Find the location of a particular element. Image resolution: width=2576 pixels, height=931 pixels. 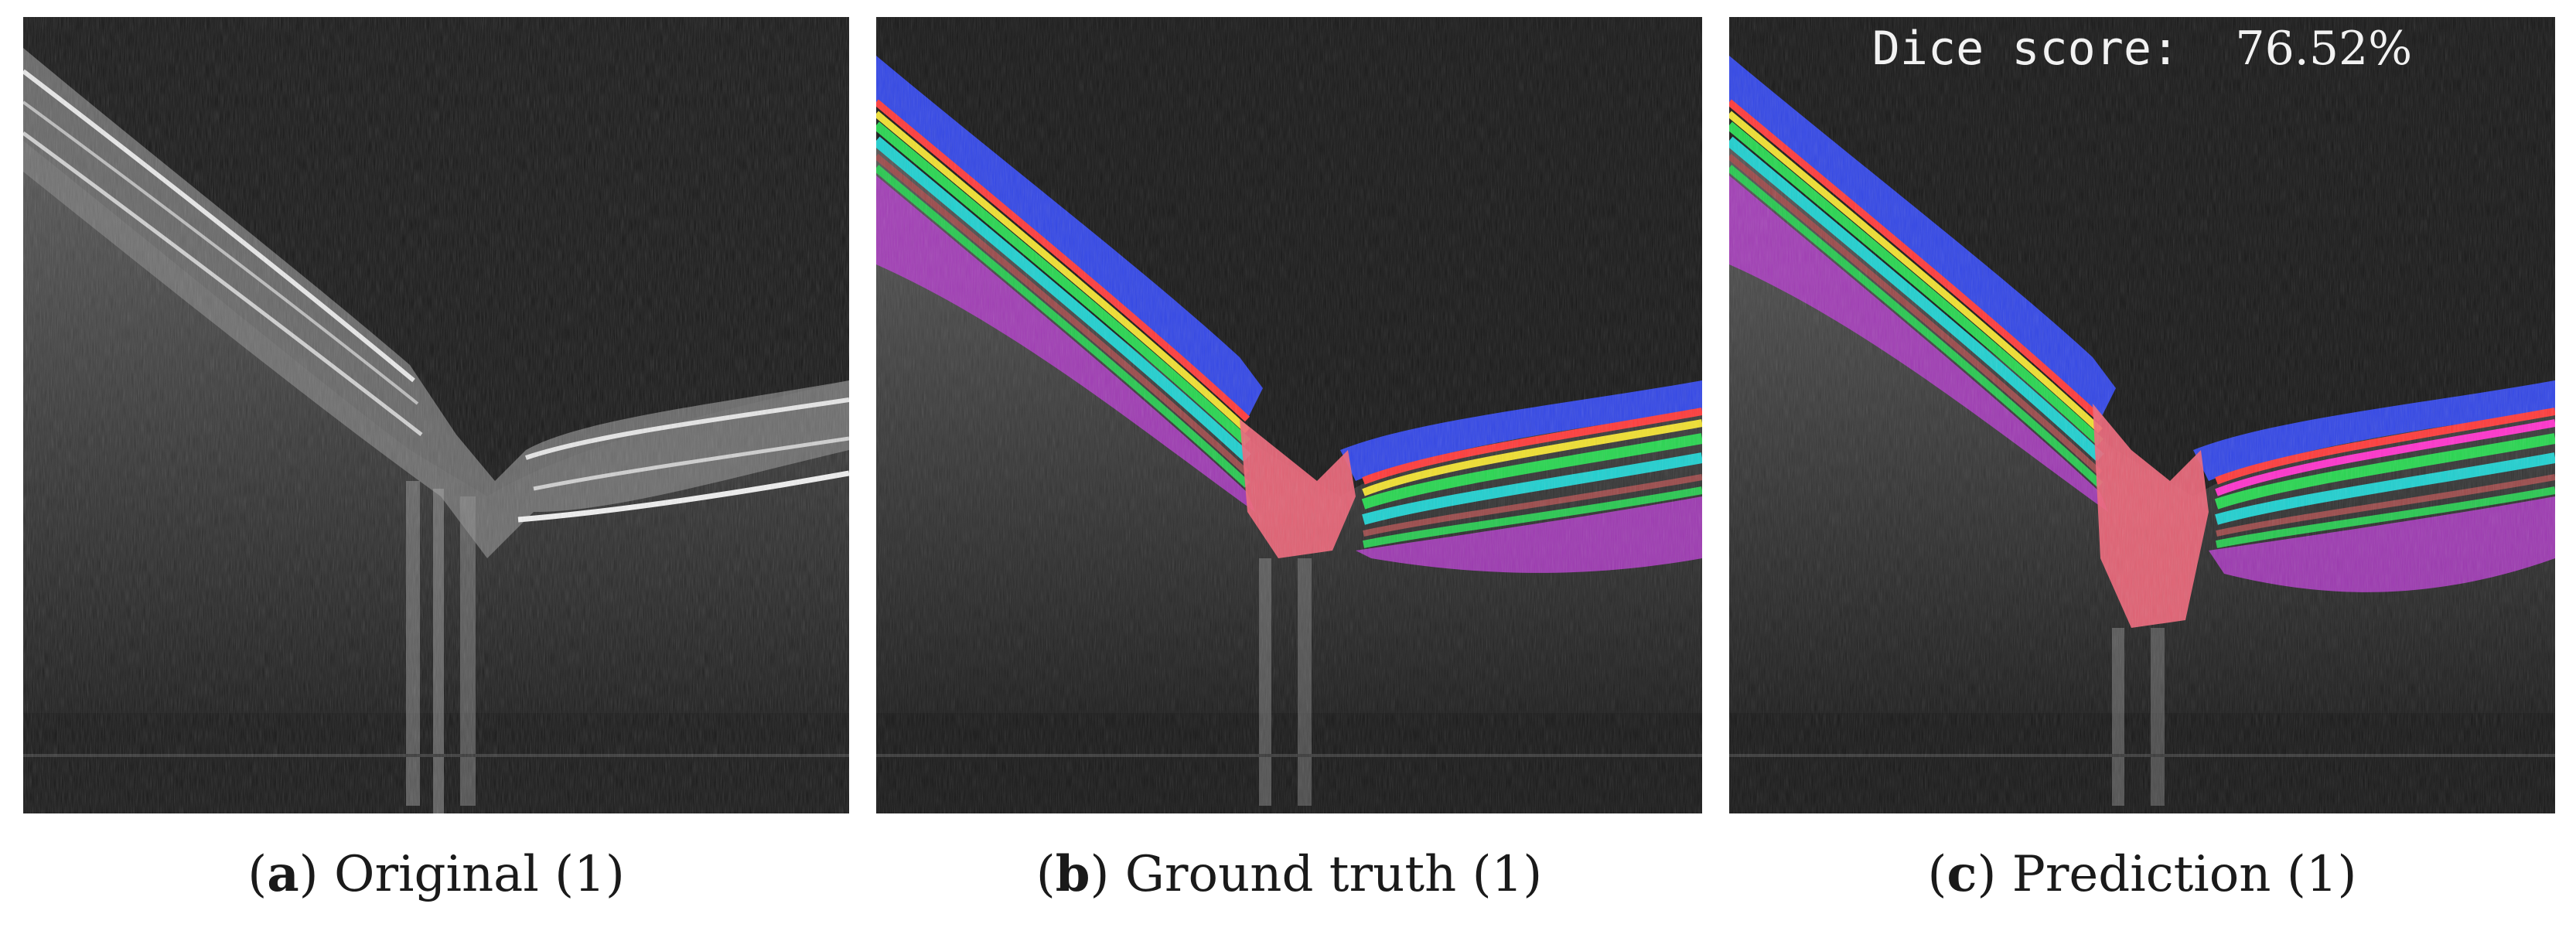

caption-prediction: (c) Prediction (1) is located at coordinates (2142, 874).